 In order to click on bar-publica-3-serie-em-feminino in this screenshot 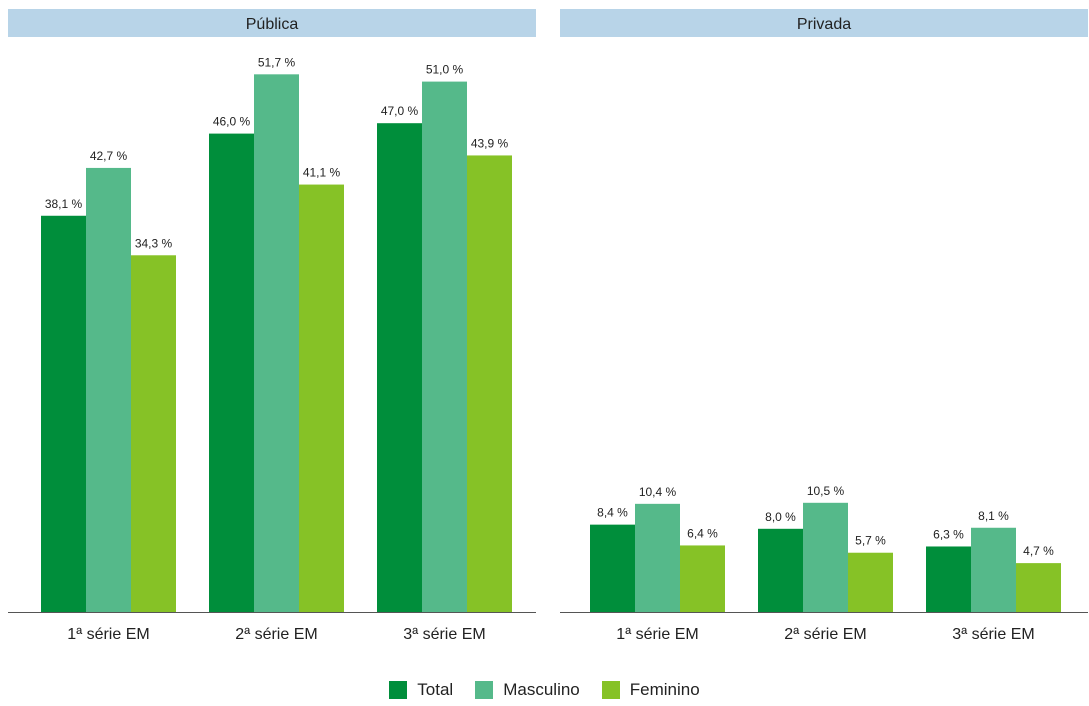, I will do `click(489, 383)`.